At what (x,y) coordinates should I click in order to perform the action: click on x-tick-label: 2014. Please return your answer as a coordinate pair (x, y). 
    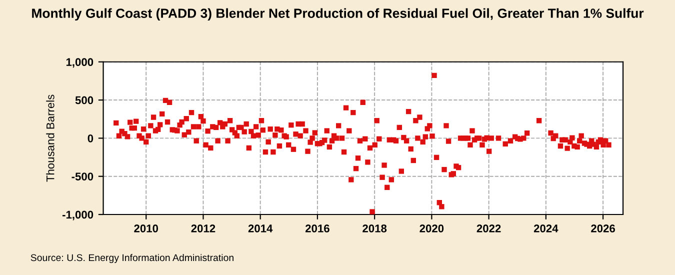
    Looking at the image, I should click on (260, 228).